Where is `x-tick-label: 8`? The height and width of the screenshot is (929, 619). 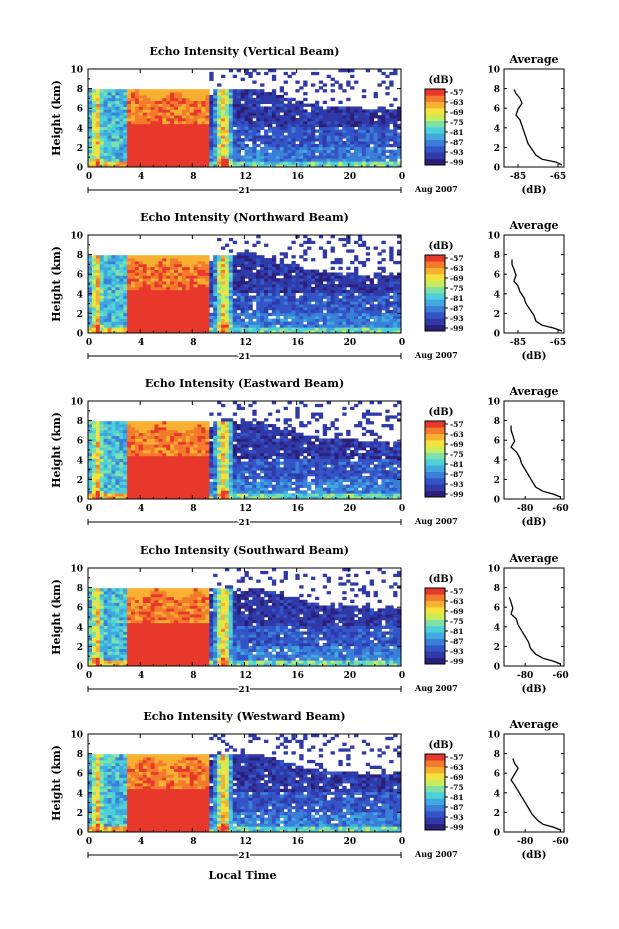
x-tick-label: 8 is located at coordinates (193, 343).